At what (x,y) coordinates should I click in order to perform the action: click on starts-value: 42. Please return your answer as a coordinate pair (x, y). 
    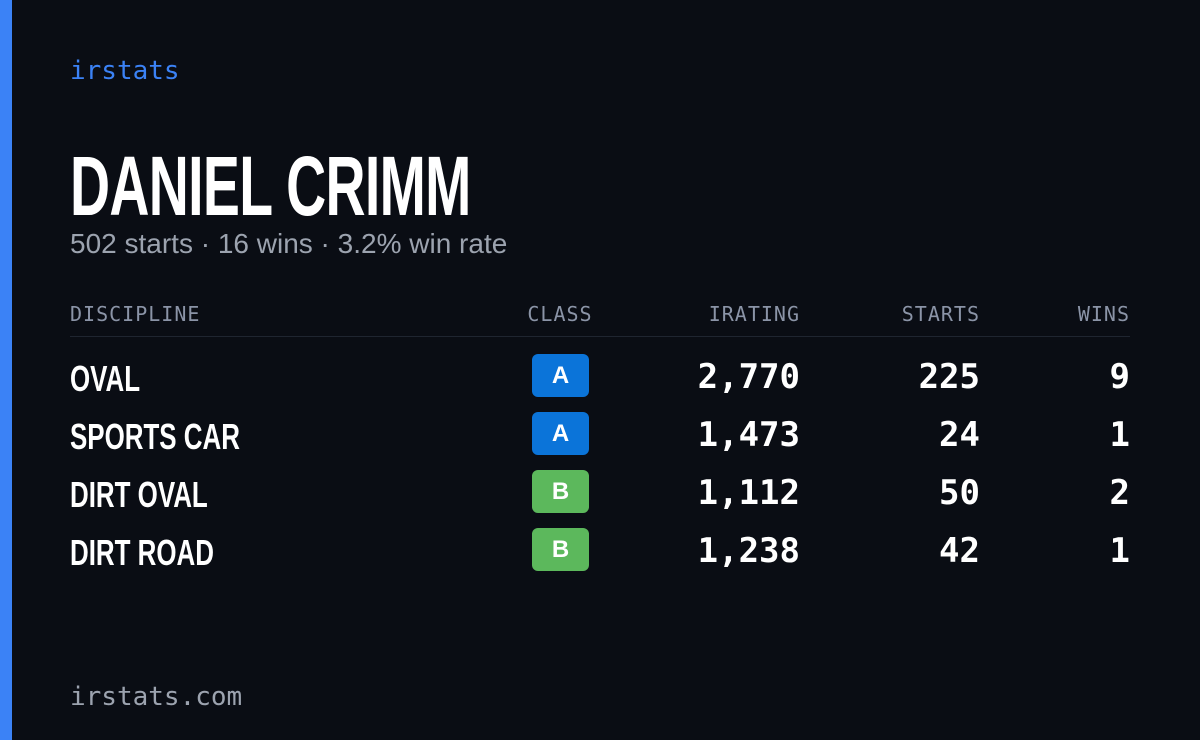
    Looking at the image, I should click on (959, 551).